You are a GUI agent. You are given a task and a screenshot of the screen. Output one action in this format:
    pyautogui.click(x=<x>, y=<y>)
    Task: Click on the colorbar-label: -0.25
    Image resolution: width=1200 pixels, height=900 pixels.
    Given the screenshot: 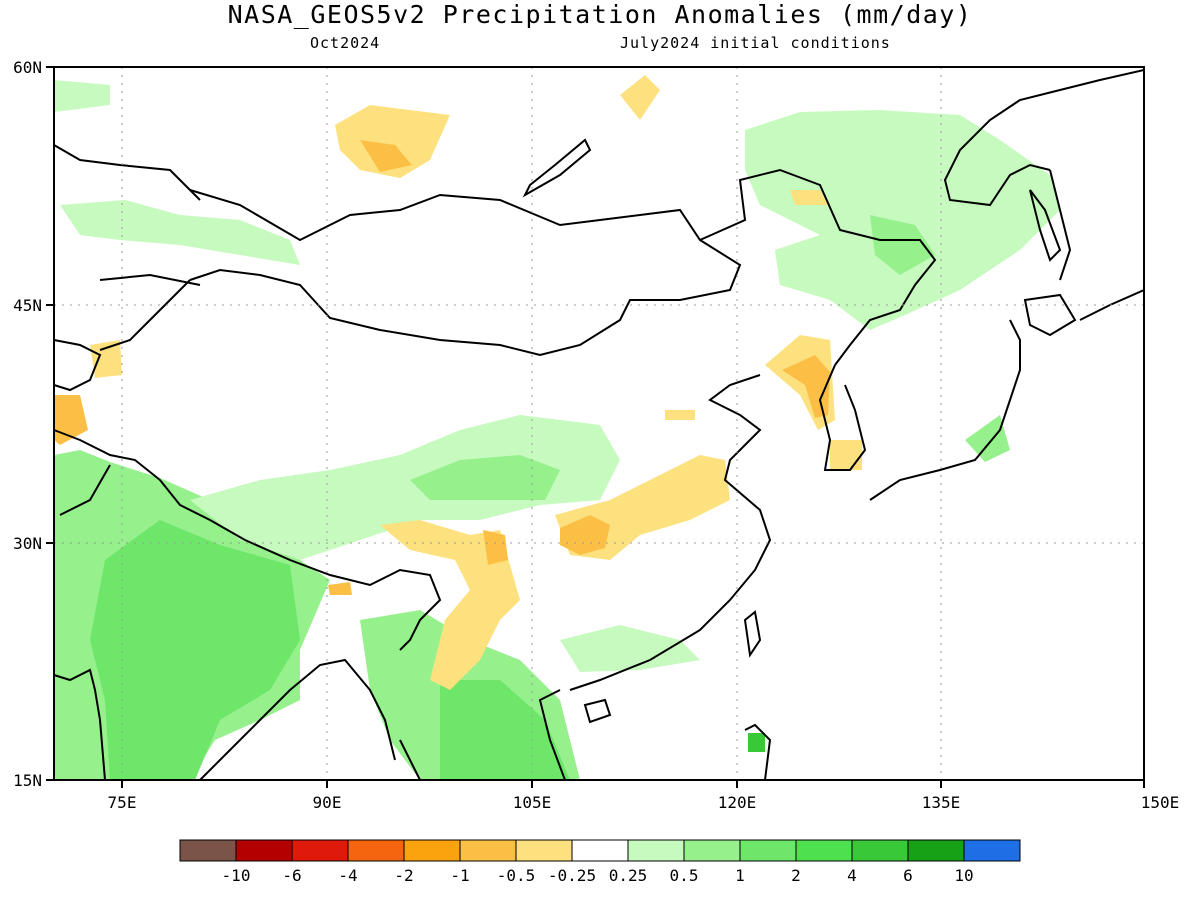 What is the action you would take?
    pyautogui.click(x=572, y=875)
    